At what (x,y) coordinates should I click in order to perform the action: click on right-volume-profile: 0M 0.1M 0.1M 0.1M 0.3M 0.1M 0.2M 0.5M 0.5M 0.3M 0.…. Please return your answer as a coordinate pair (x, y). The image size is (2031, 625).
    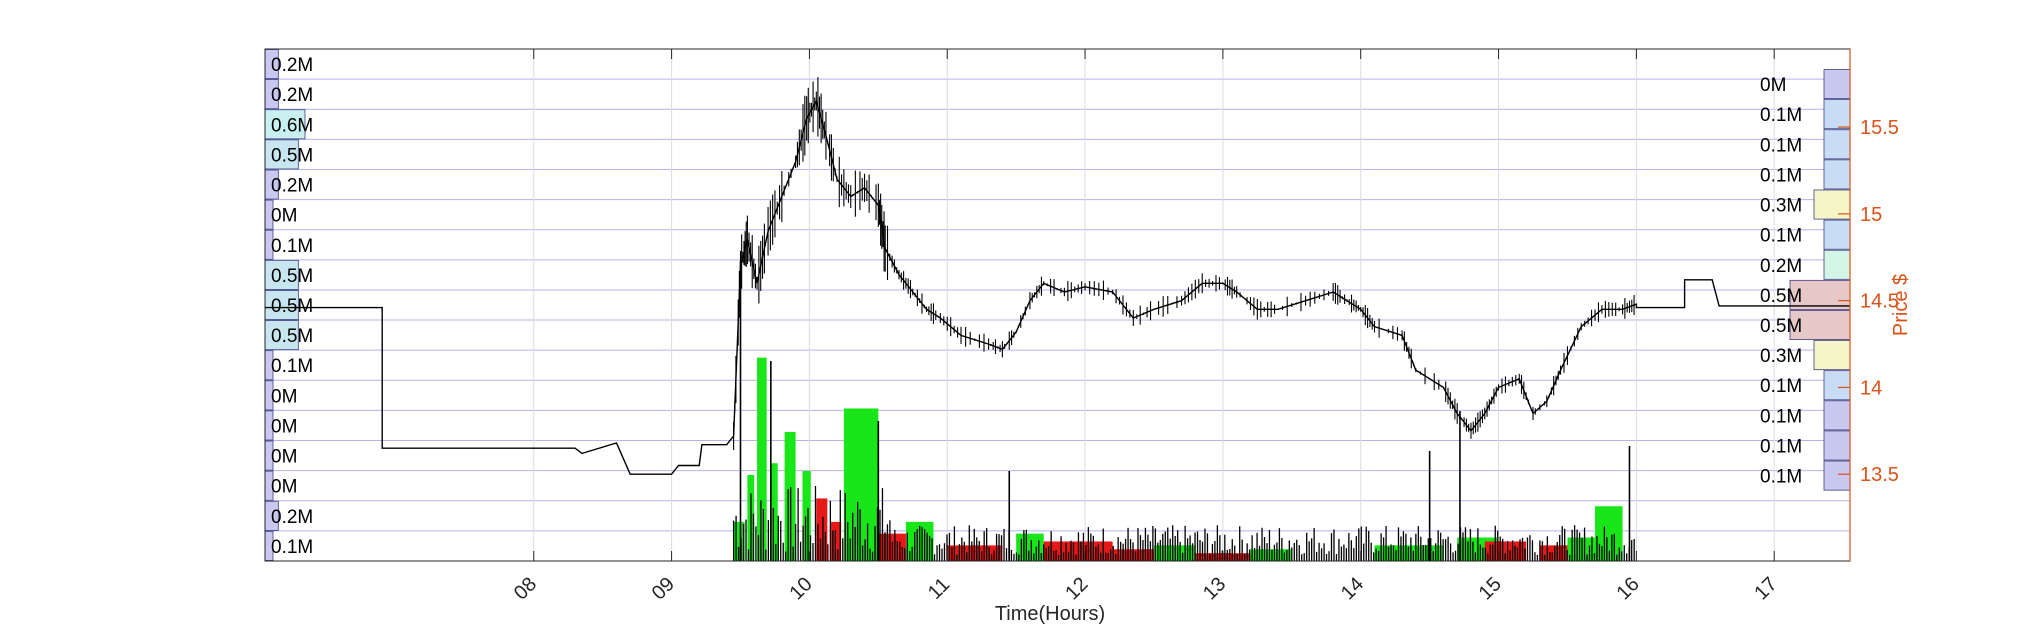
    Looking at the image, I should click on (1805, 280).